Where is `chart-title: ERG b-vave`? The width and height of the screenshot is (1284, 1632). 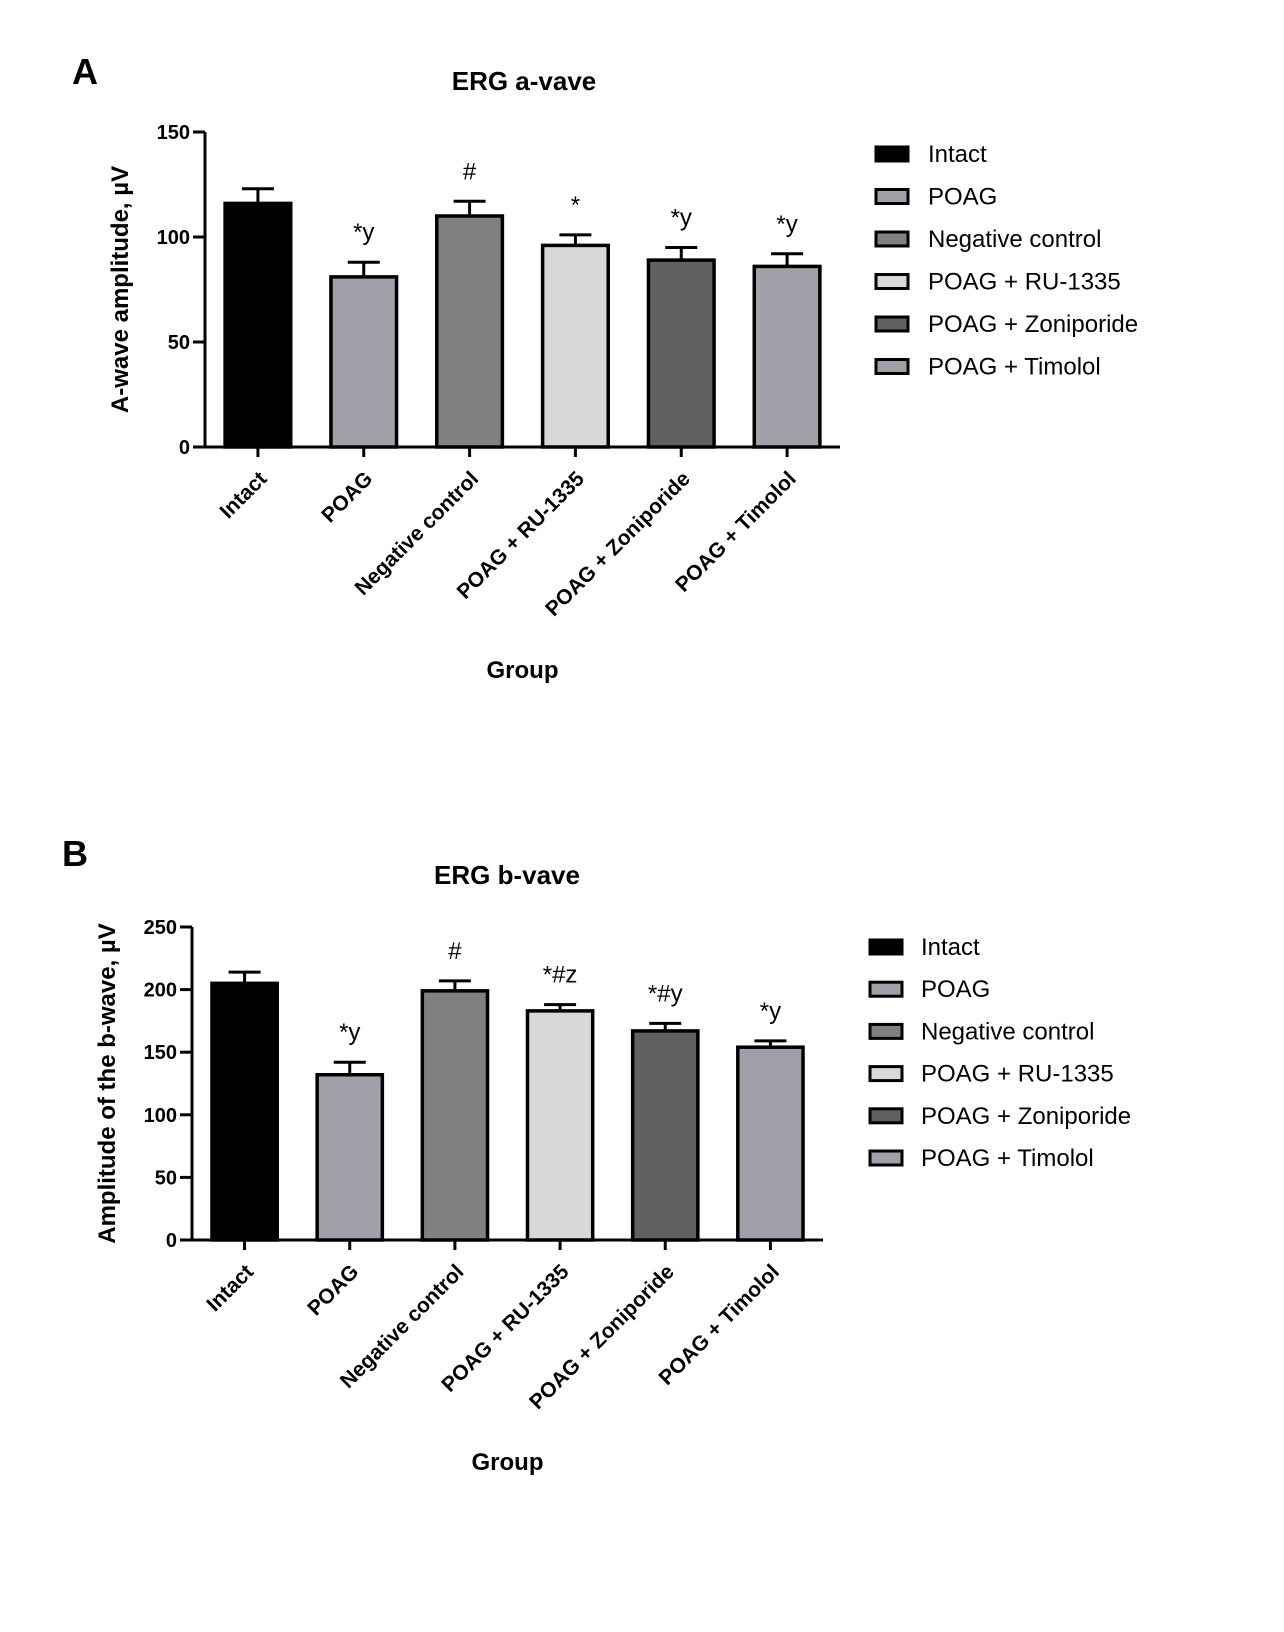
chart-title: ERG b-vave is located at coordinates (507, 875).